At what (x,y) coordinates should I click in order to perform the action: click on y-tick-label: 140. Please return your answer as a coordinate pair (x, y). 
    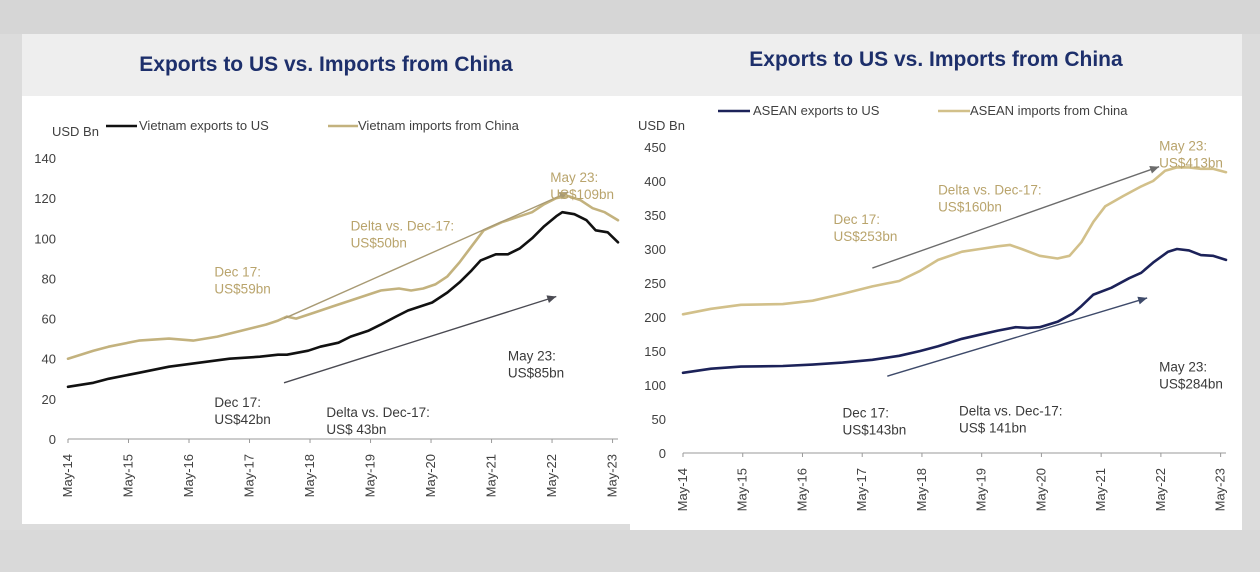
    Looking at the image, I should click on (45, 158).